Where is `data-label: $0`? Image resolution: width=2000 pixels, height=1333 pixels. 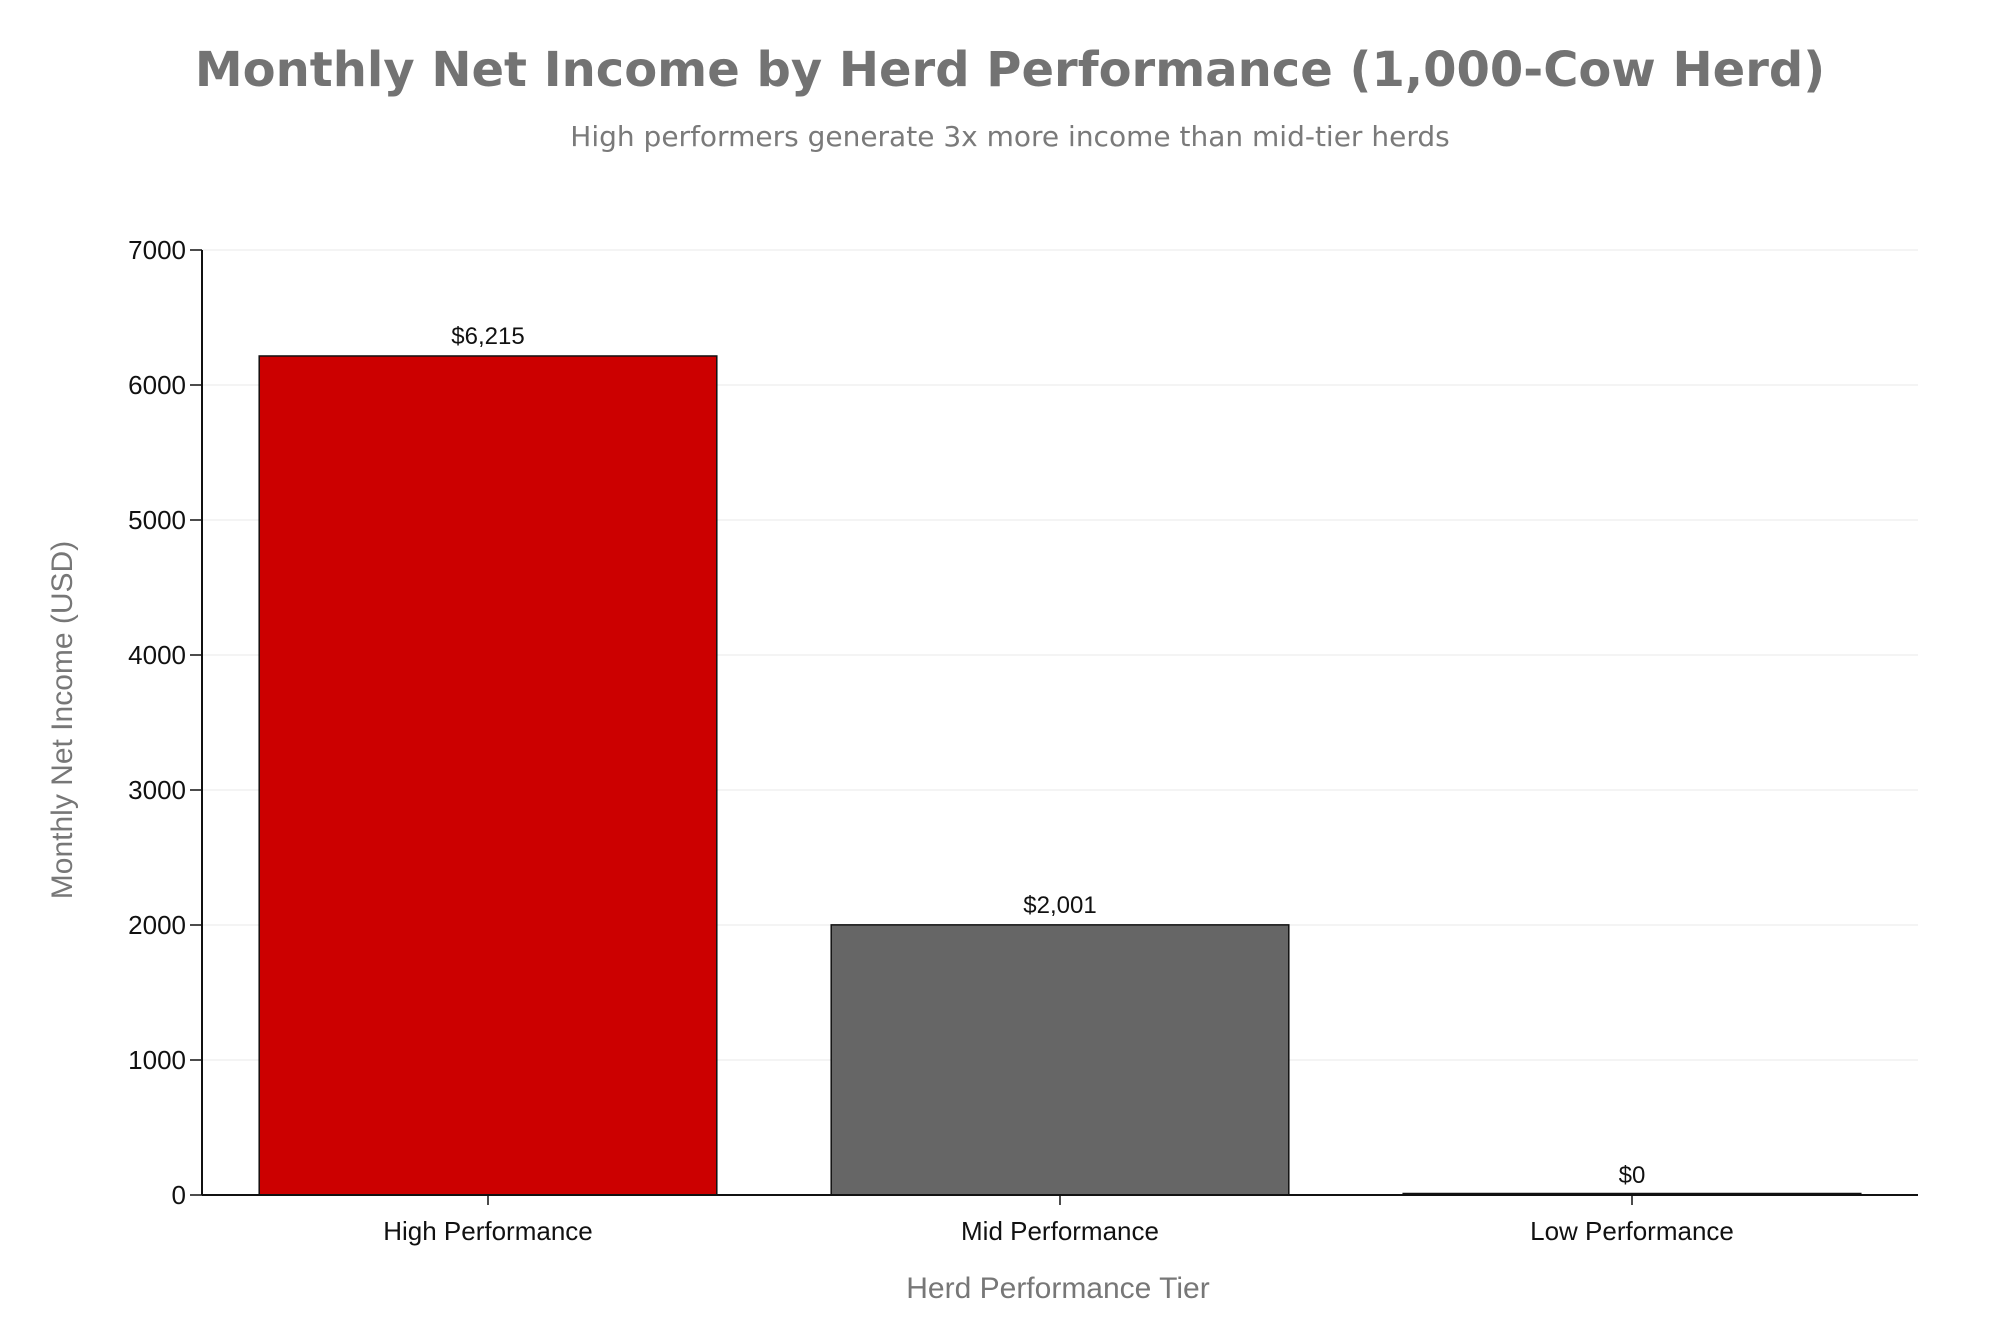 data-label: $0 is located at coordinates (1632, 1175).